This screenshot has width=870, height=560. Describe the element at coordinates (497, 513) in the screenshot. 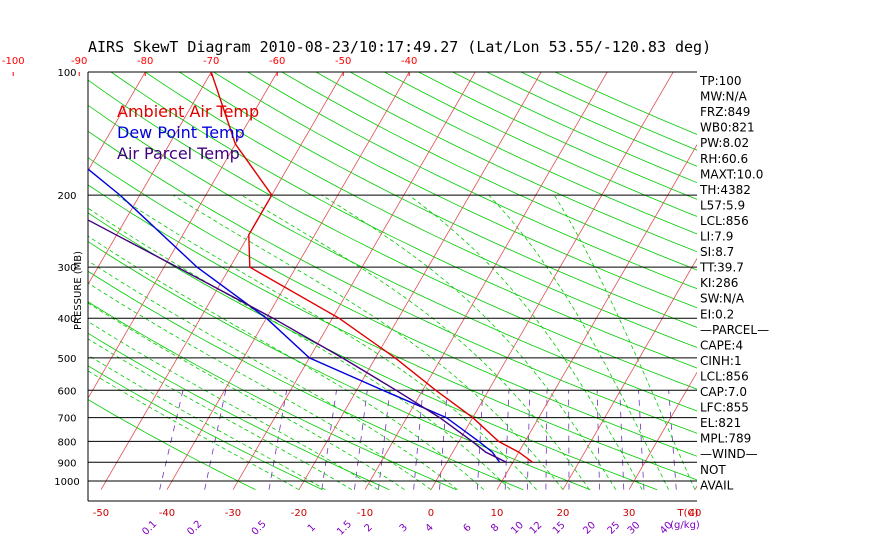

I see `bottom-tick-label: 10` at that location.